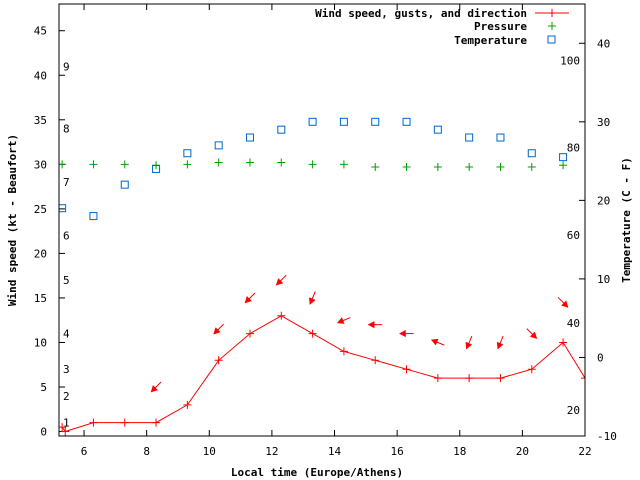 The height and width of the screenshot is (480, 640). I want to click on beaufort-label: 3, so click(66, 369).